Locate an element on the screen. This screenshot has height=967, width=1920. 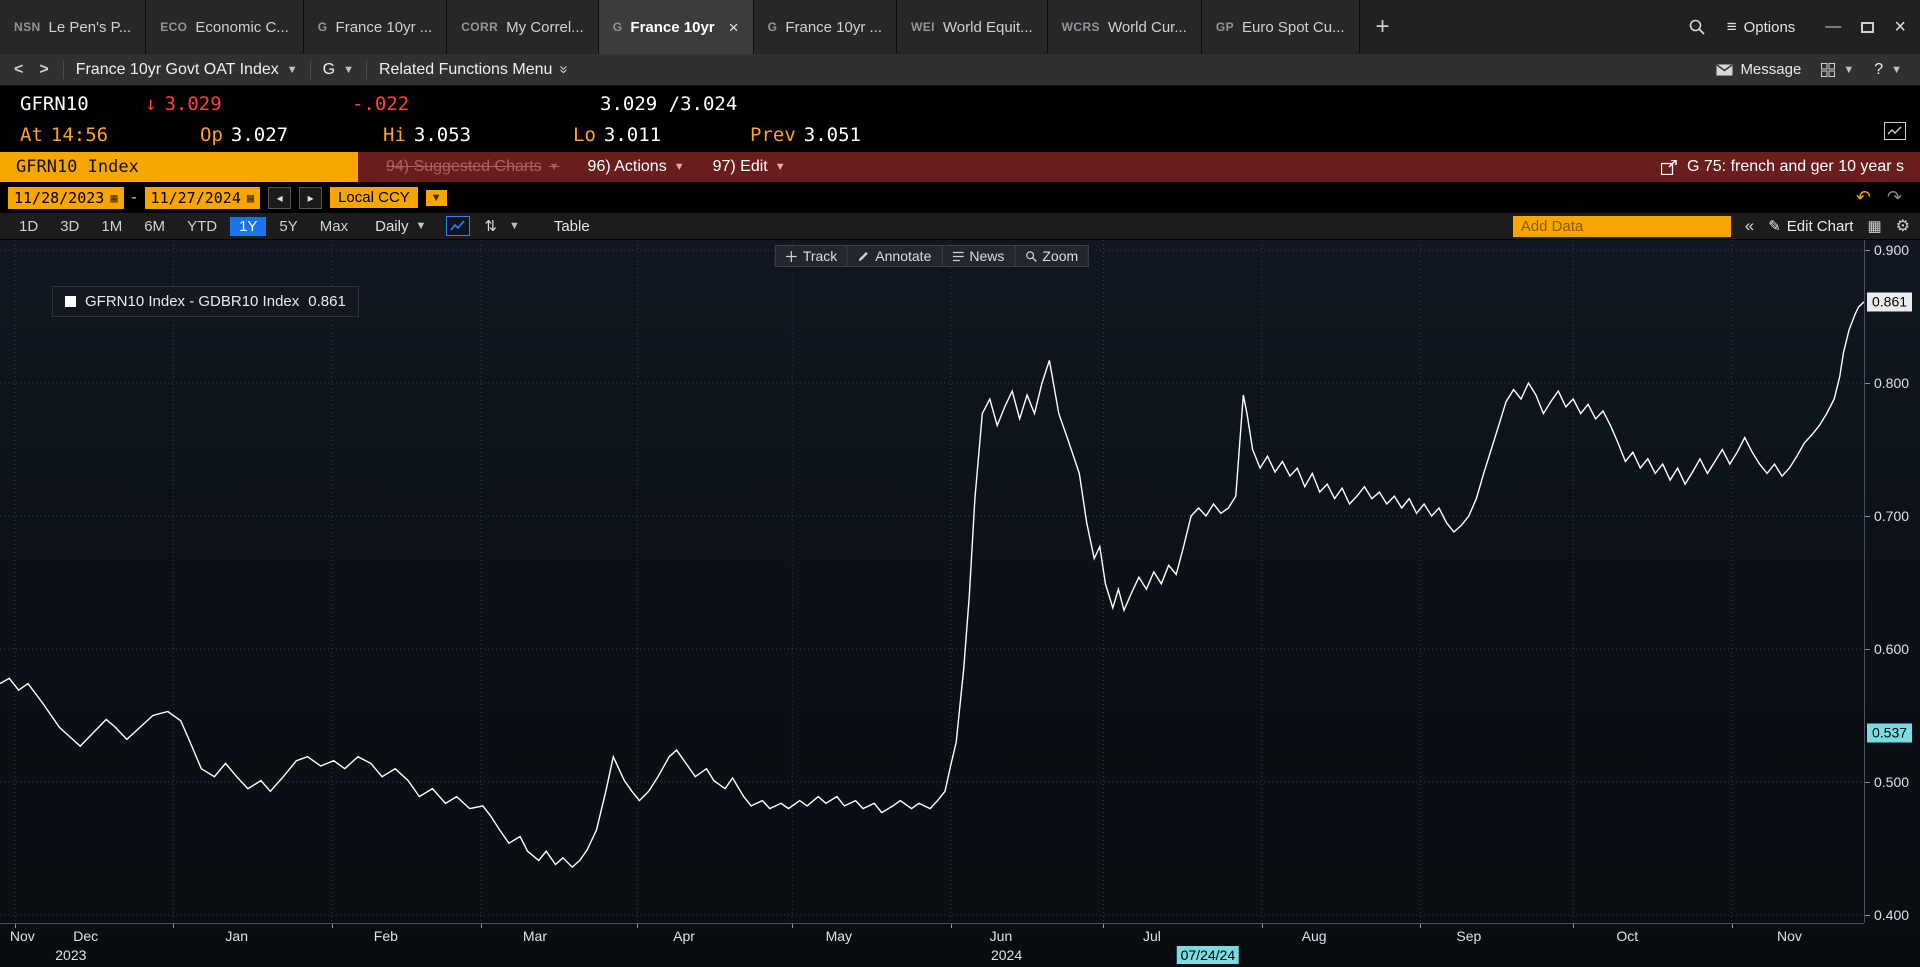
suggested-charts-menu: 94) Suggested Charts ▼ is located at coordinates (473, 167).